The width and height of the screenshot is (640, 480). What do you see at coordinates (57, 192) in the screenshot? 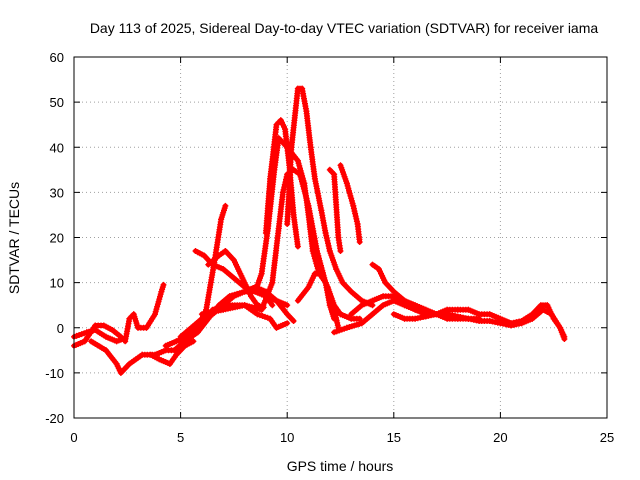
I see `y-tick-label: 30` at bounding box center [57, 192].